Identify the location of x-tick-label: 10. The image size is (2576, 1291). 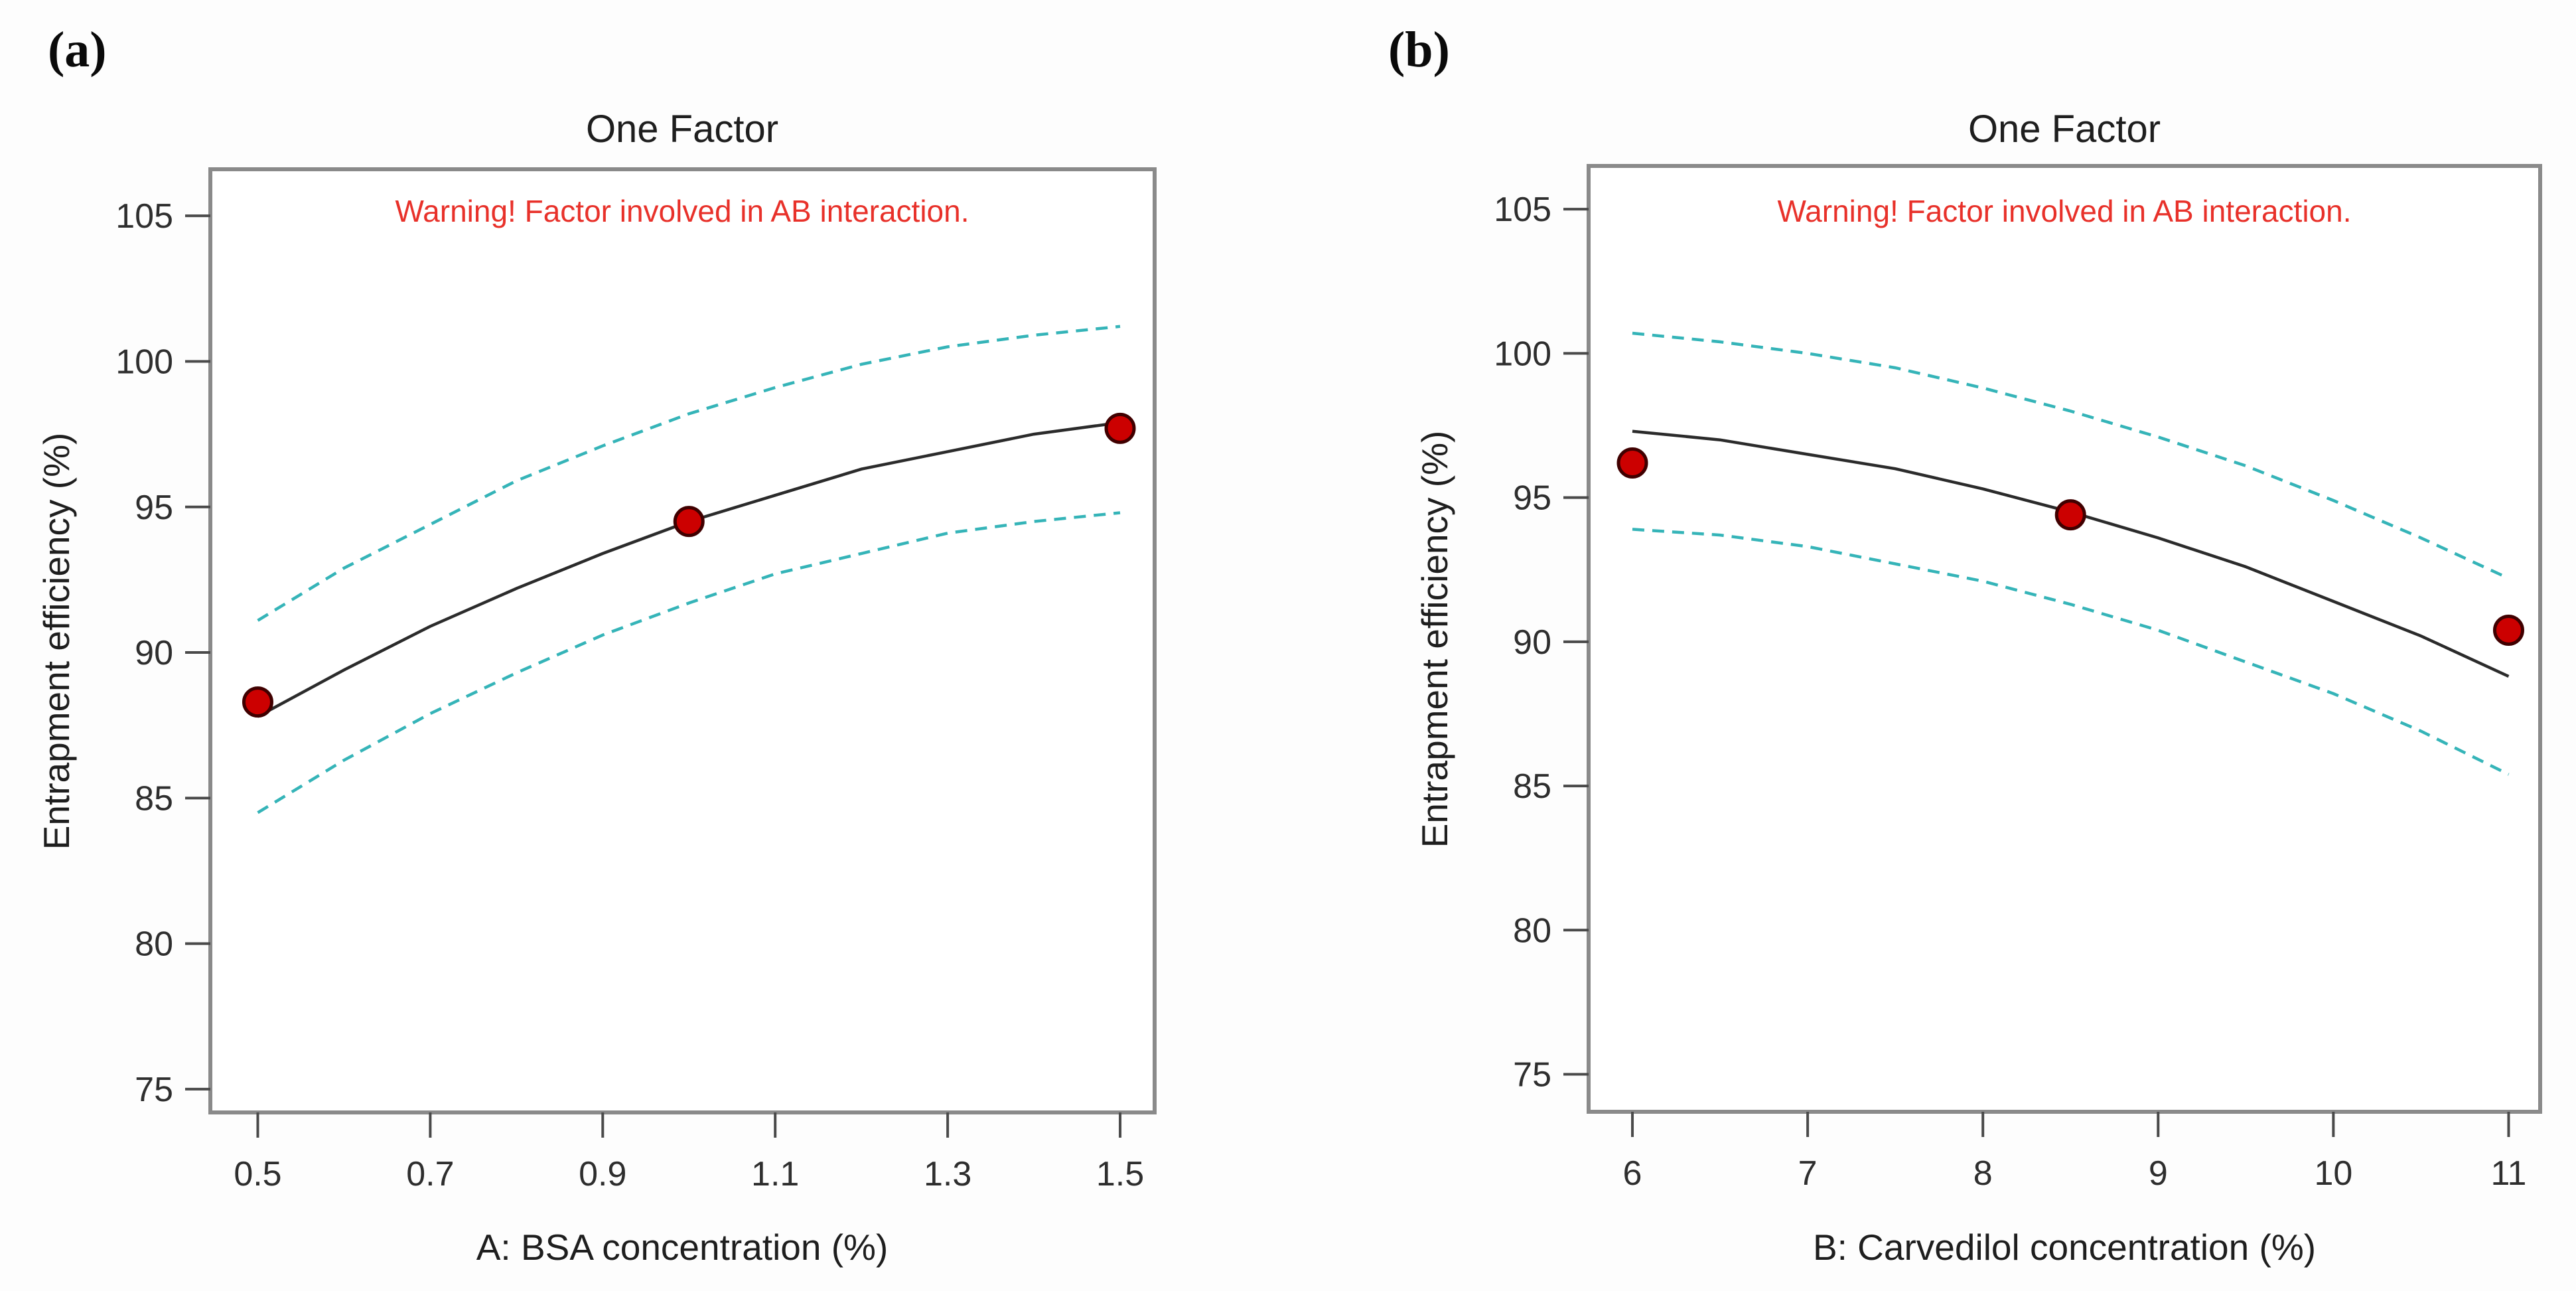
(2333, 1174).